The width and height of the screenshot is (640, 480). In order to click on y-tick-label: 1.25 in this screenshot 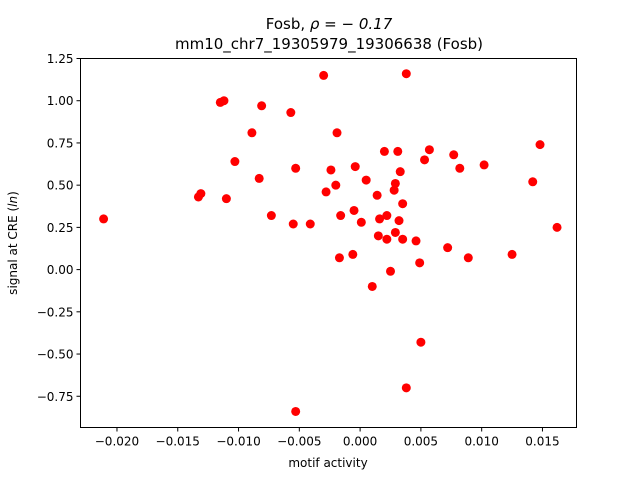, I will do `click(60, 59)`.